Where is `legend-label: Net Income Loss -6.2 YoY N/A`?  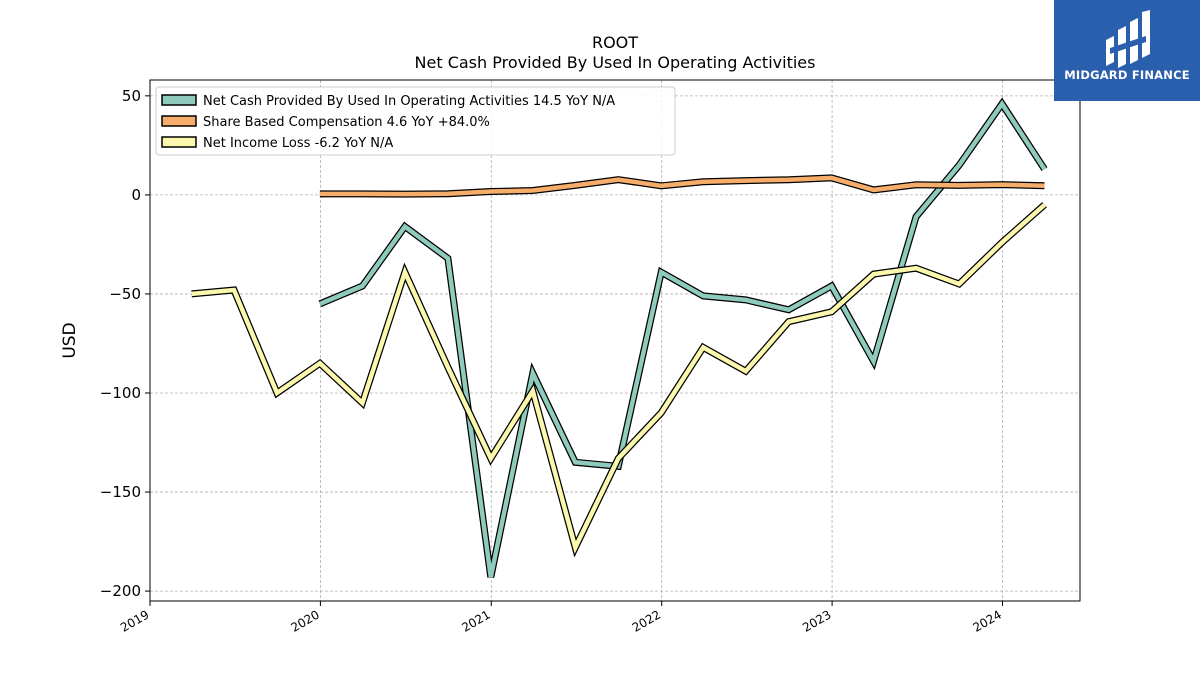 legend-label: Net Income Loss -6.2 YoY N/A is located at coordinates (298, 143).